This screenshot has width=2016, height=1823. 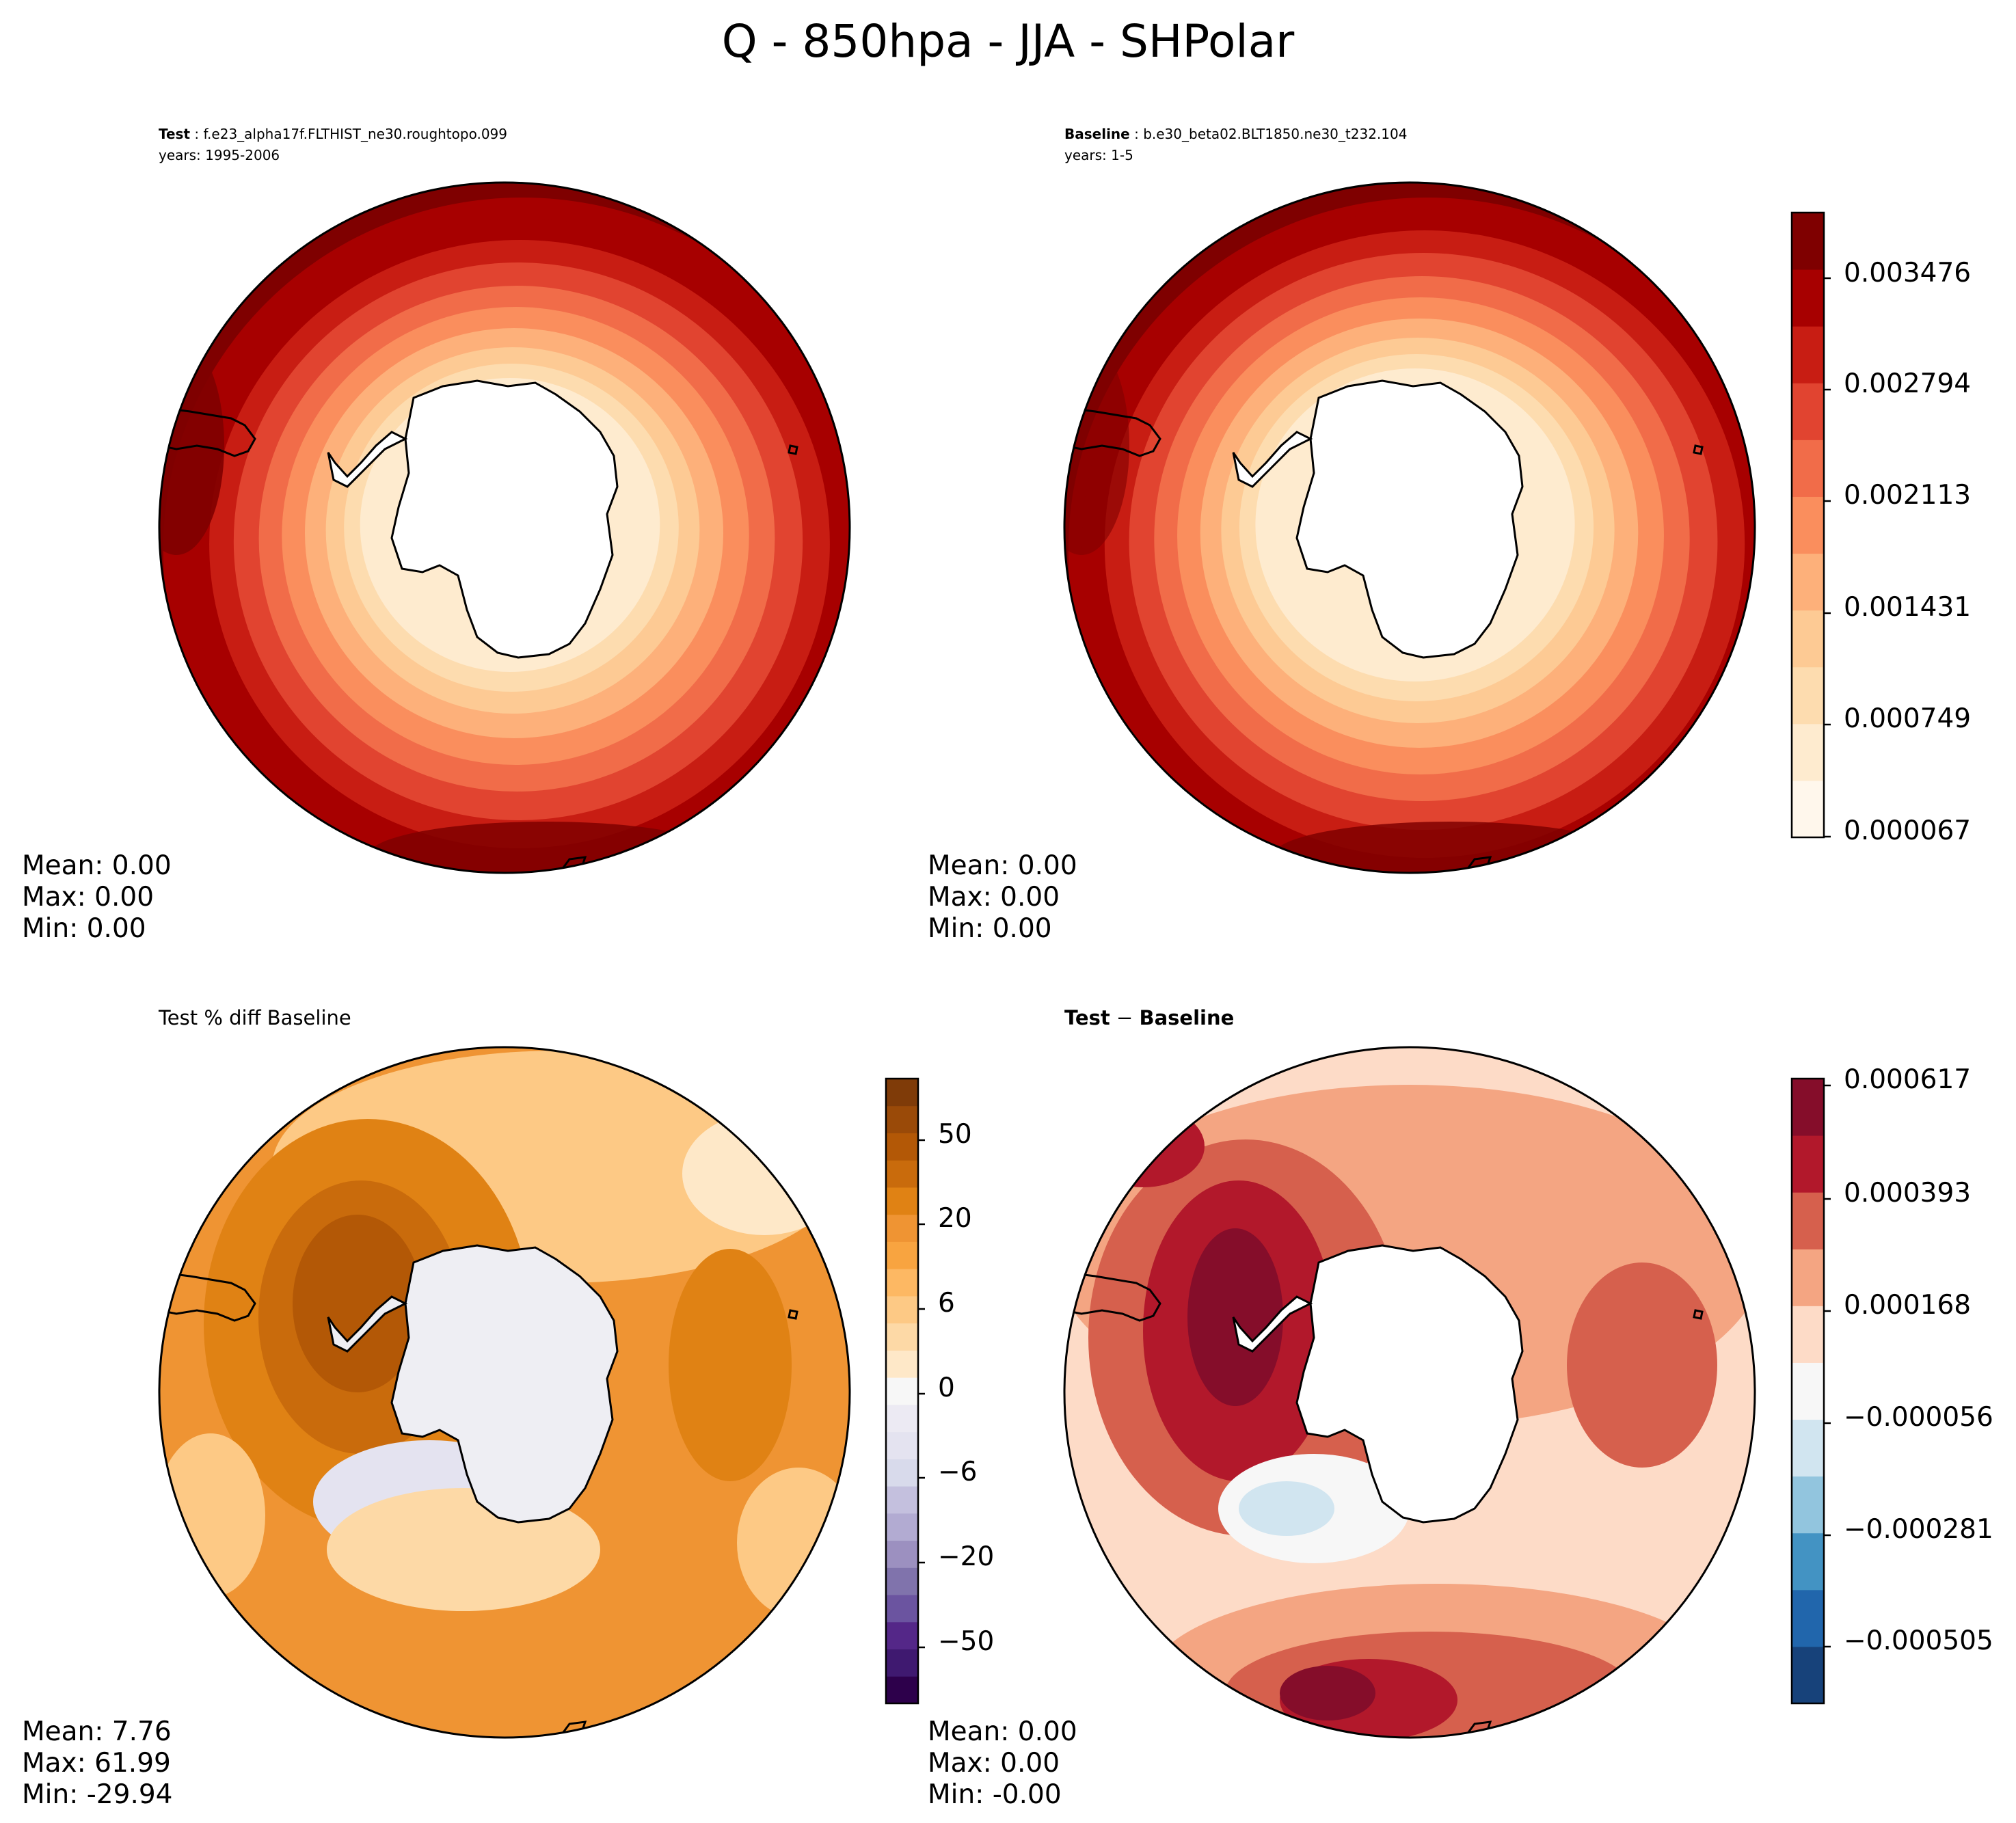 What do you see at coordinates (84, 928) in the screenshot?
I see `test-min: Min: 0.00` at bounding box center [84, 928].